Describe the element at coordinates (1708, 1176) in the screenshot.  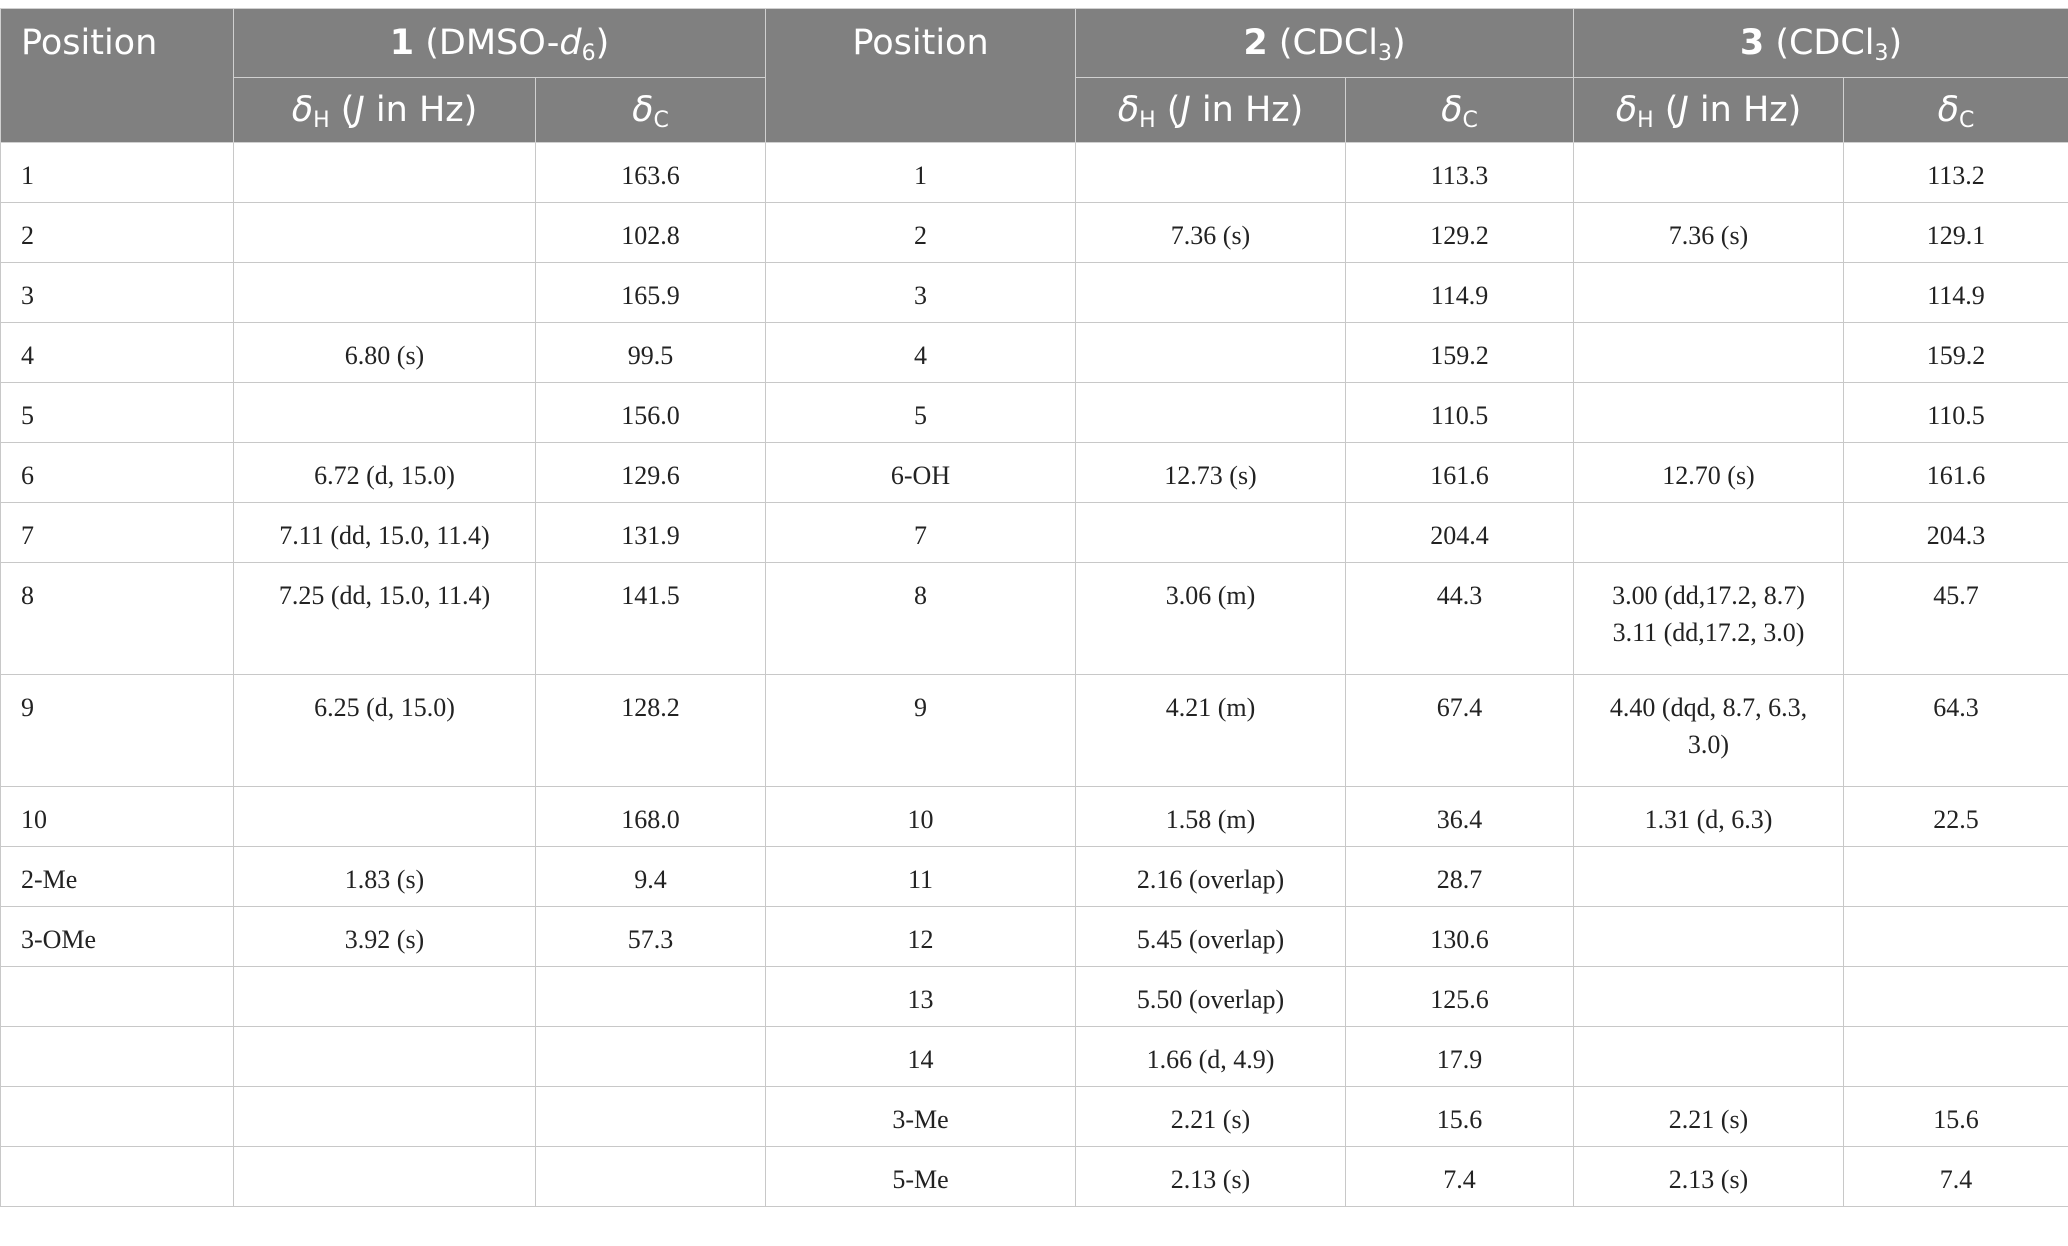
I see `cell-delta-h-3: 2.13 (s)` at that location.